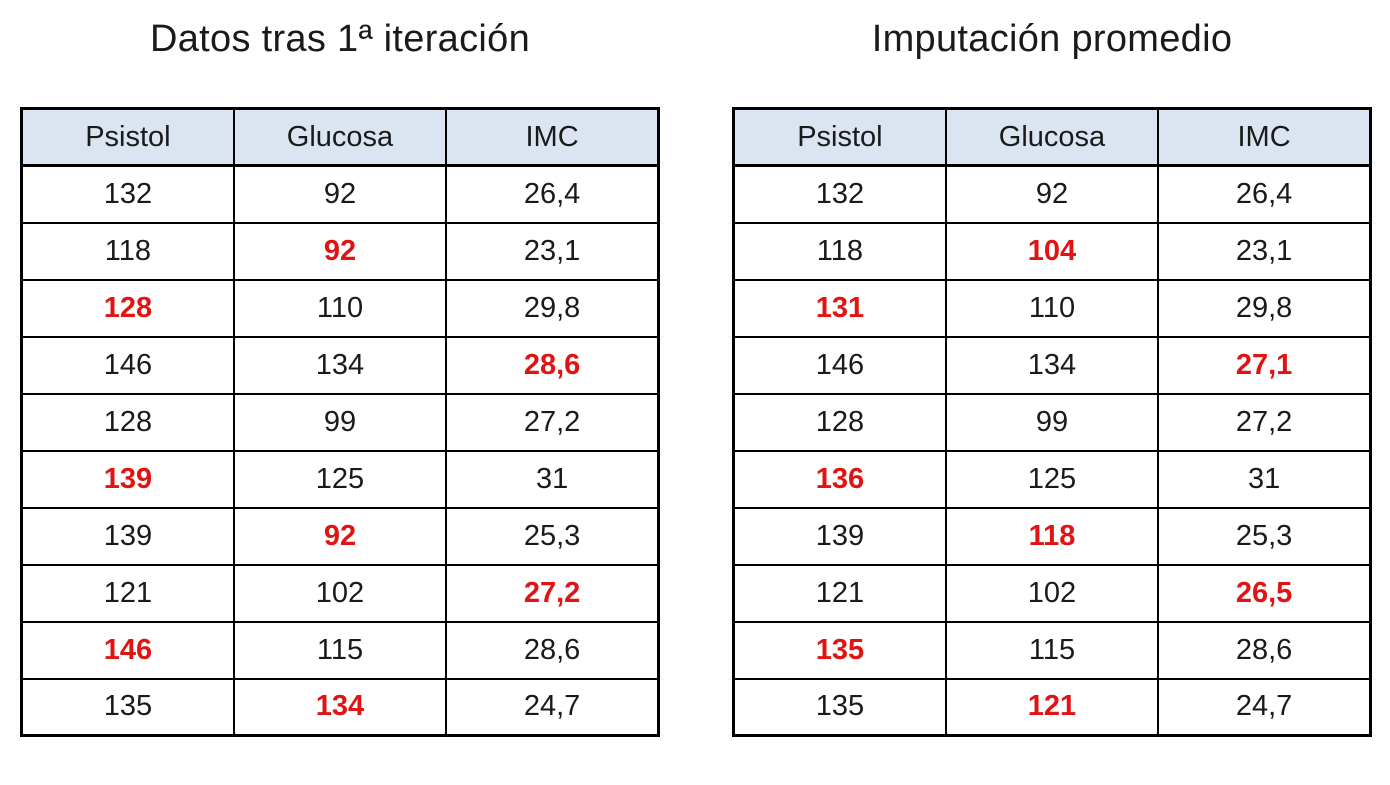 This screenshot has height=785, width=1390. I want to click on imputed-value-cell: 27,1, so click(1264, 365).